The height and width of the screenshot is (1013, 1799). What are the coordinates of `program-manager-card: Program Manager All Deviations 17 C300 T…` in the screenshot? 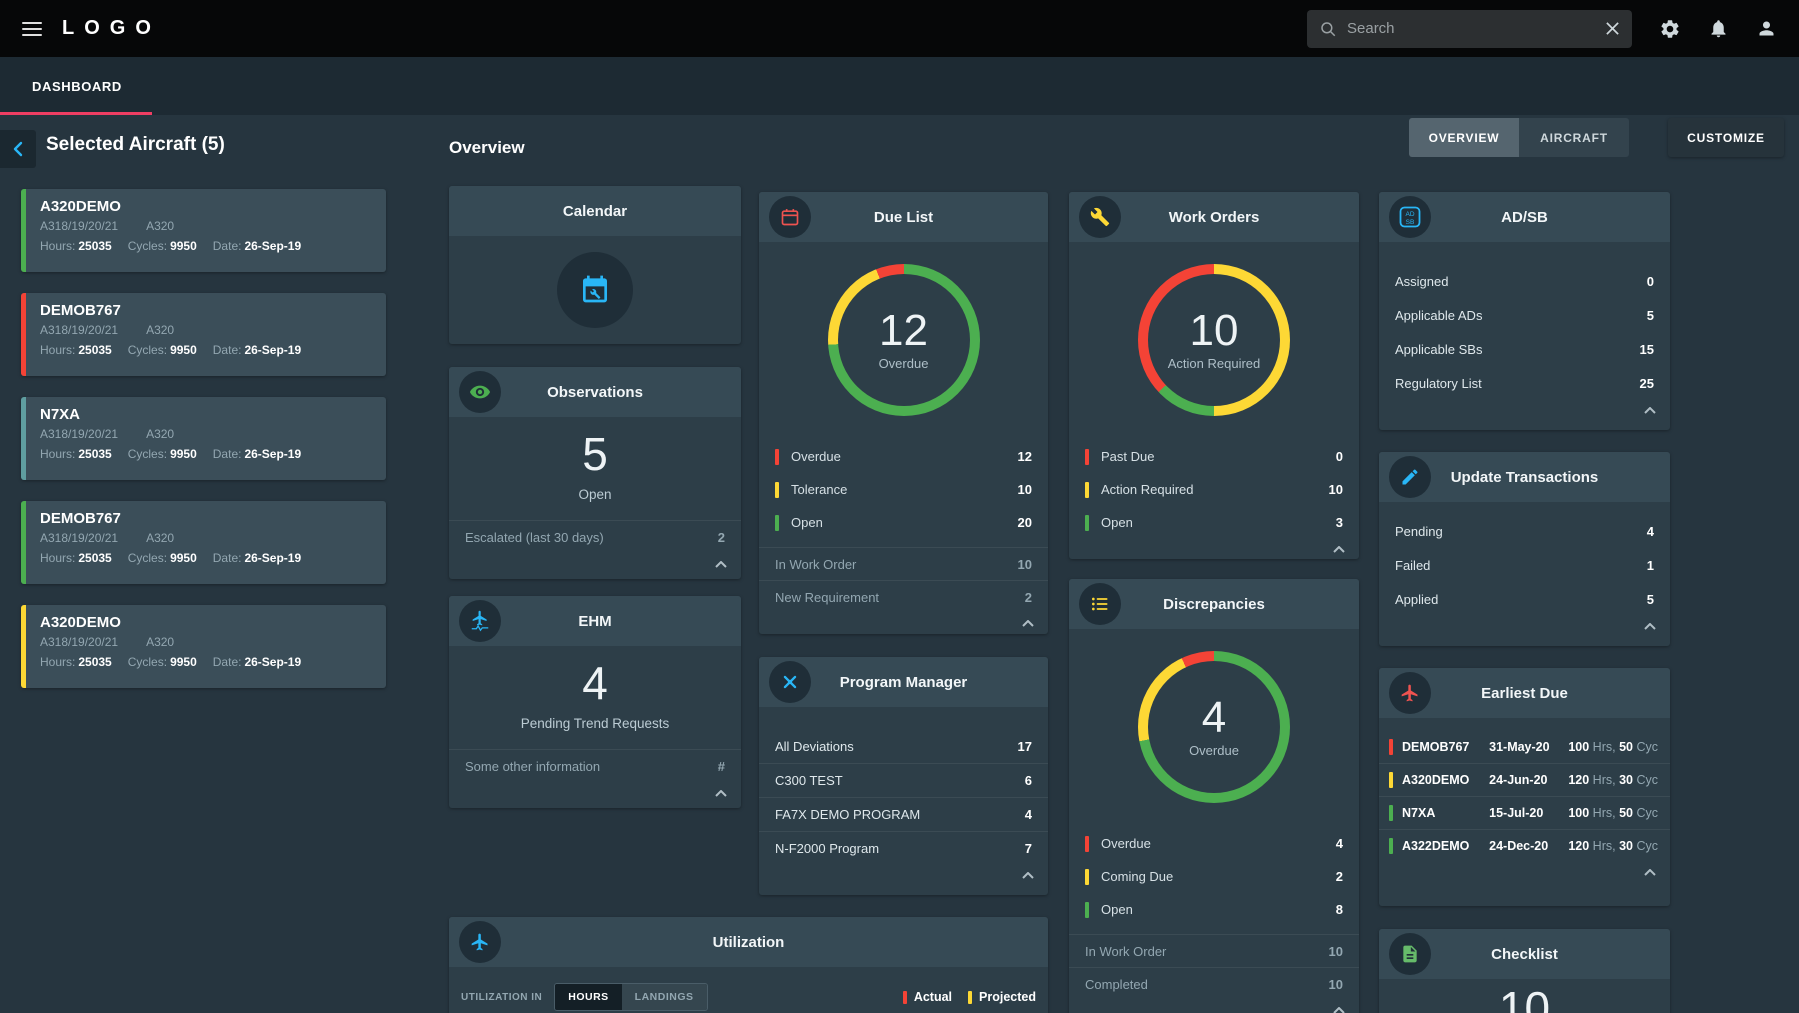 It's located at (903, 776).